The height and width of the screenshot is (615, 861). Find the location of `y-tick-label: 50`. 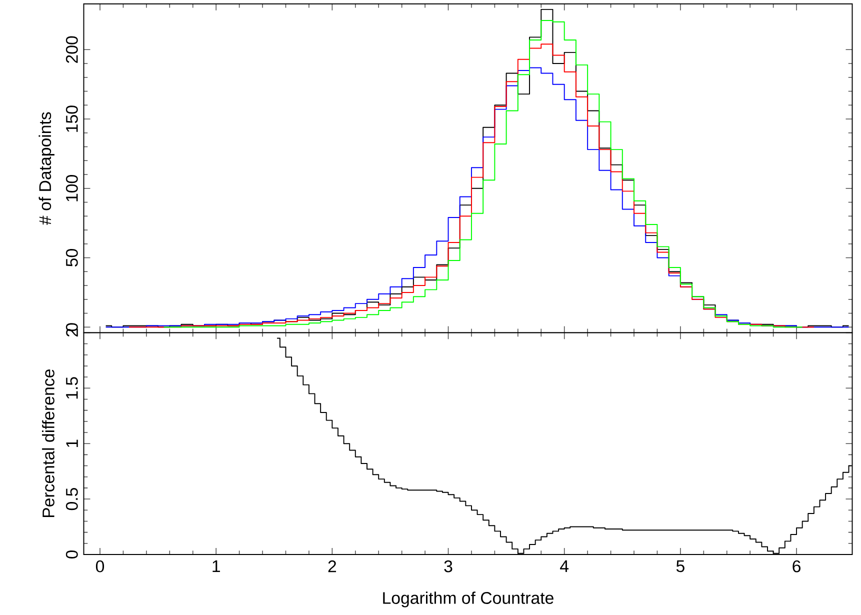

y-tick-label: 50 is located at coordinates (72, 258).